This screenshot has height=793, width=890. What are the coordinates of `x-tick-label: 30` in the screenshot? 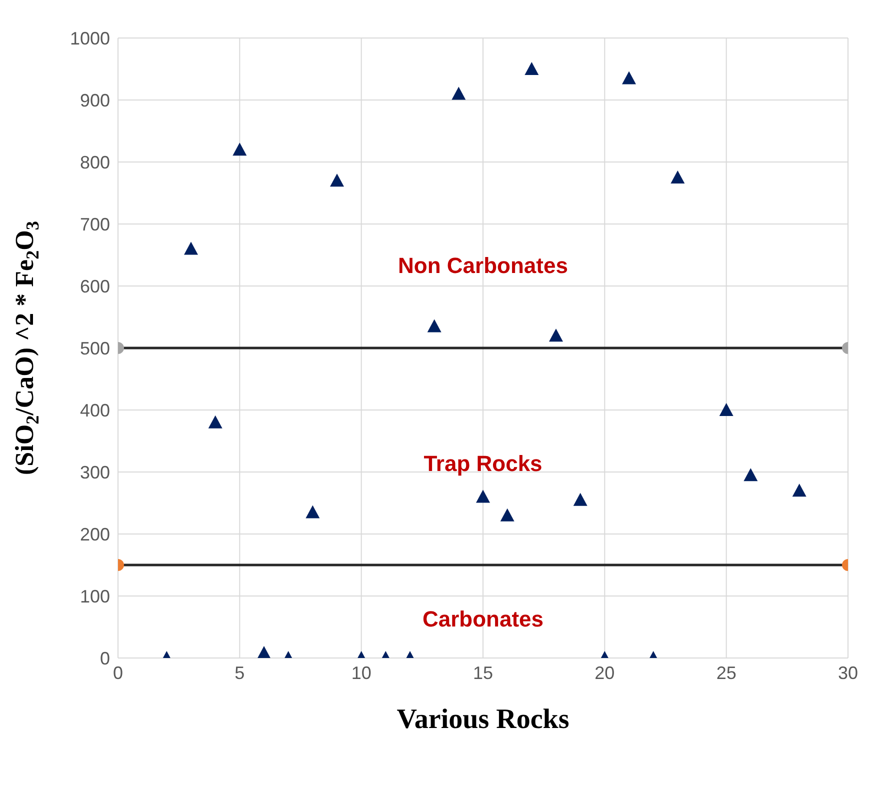 It's located at (848, 672).